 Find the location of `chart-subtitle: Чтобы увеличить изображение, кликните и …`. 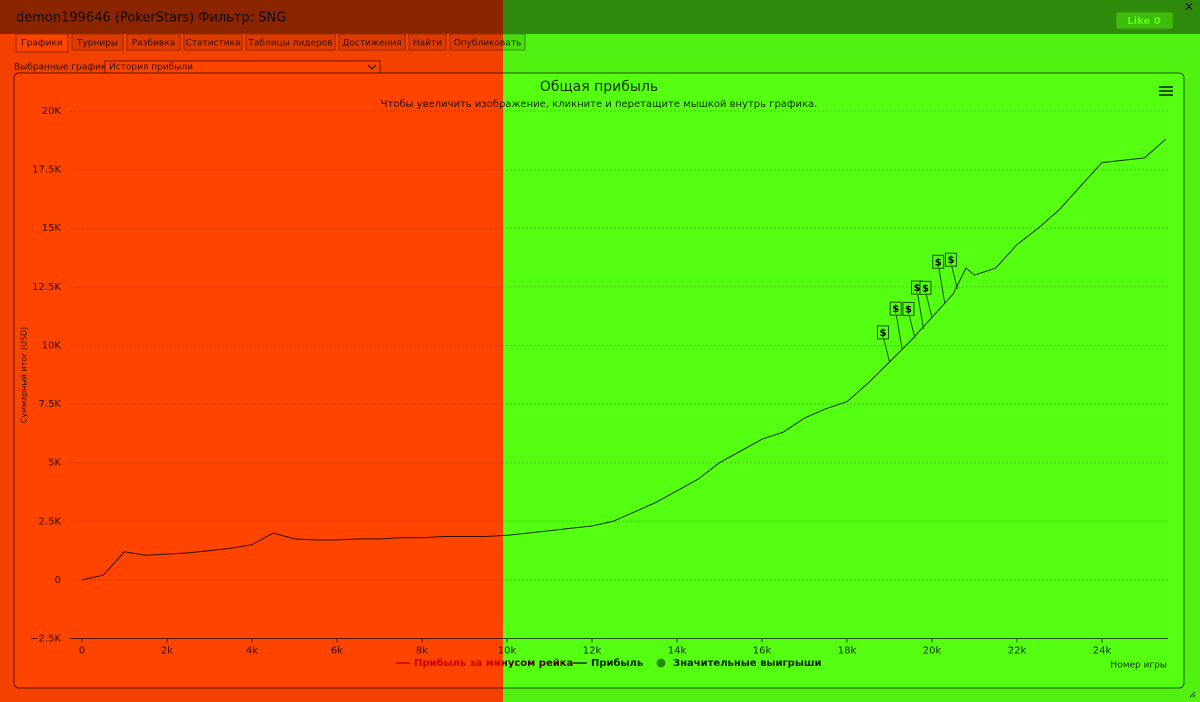

chart-subtitle: Чтобы увеличить изображение, кликните и … is located at coordinates (599, 104).